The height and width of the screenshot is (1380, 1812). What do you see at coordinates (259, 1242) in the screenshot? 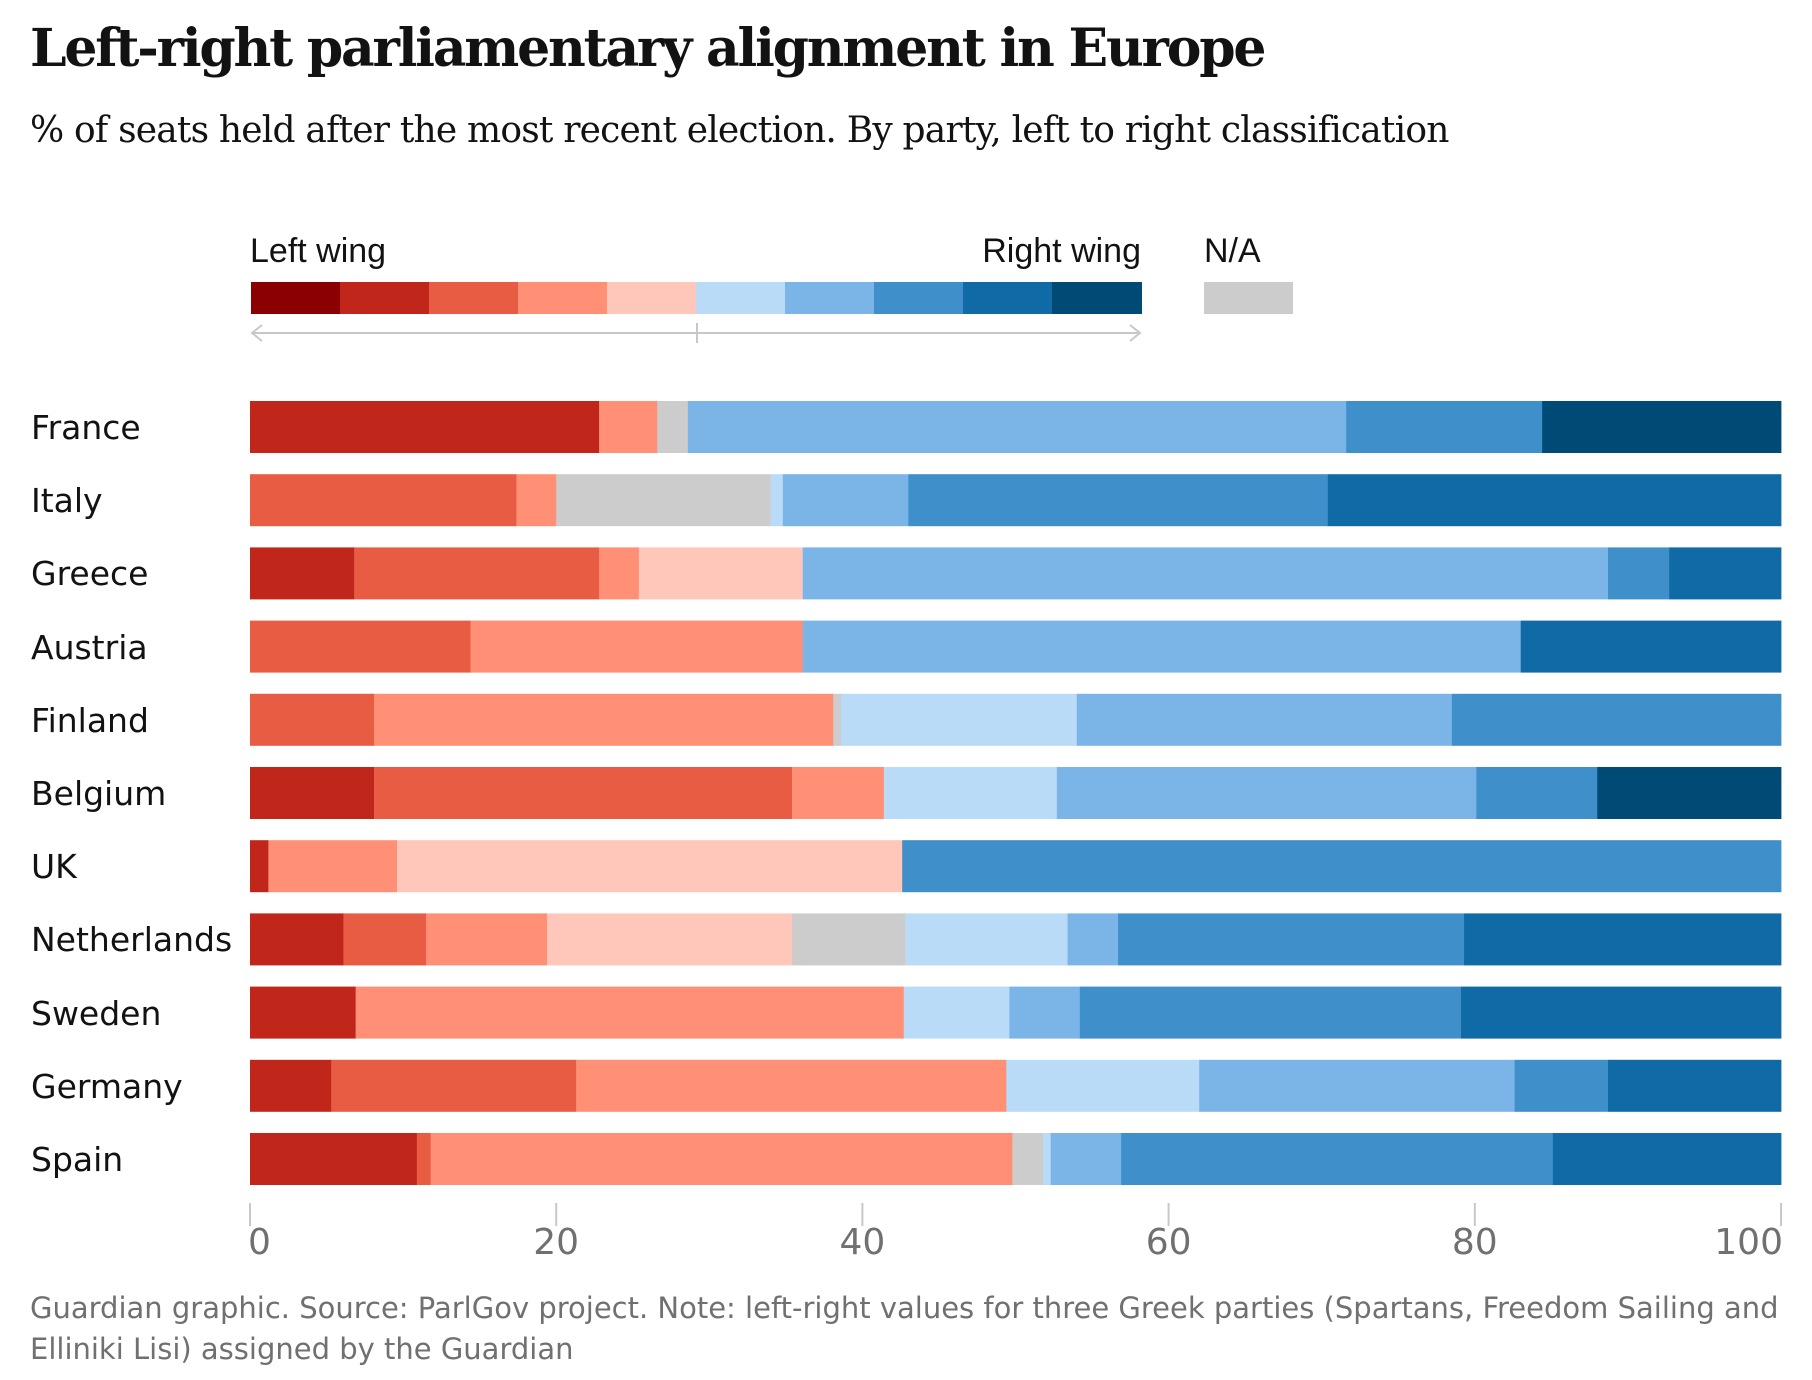
I see `x-tick-label: 0` at bounding box center [259, 1242].